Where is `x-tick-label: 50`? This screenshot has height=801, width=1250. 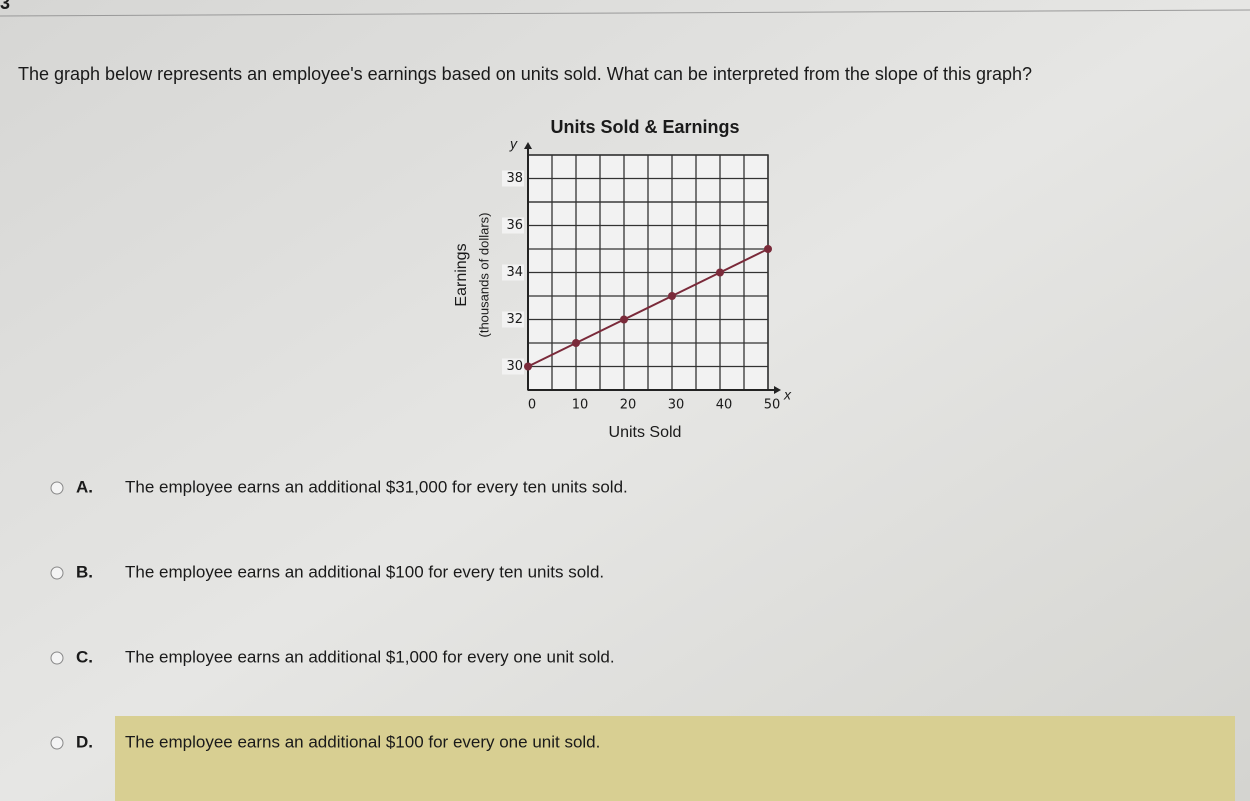
x-tick-label: 50 is located at coordinates (772, 405).